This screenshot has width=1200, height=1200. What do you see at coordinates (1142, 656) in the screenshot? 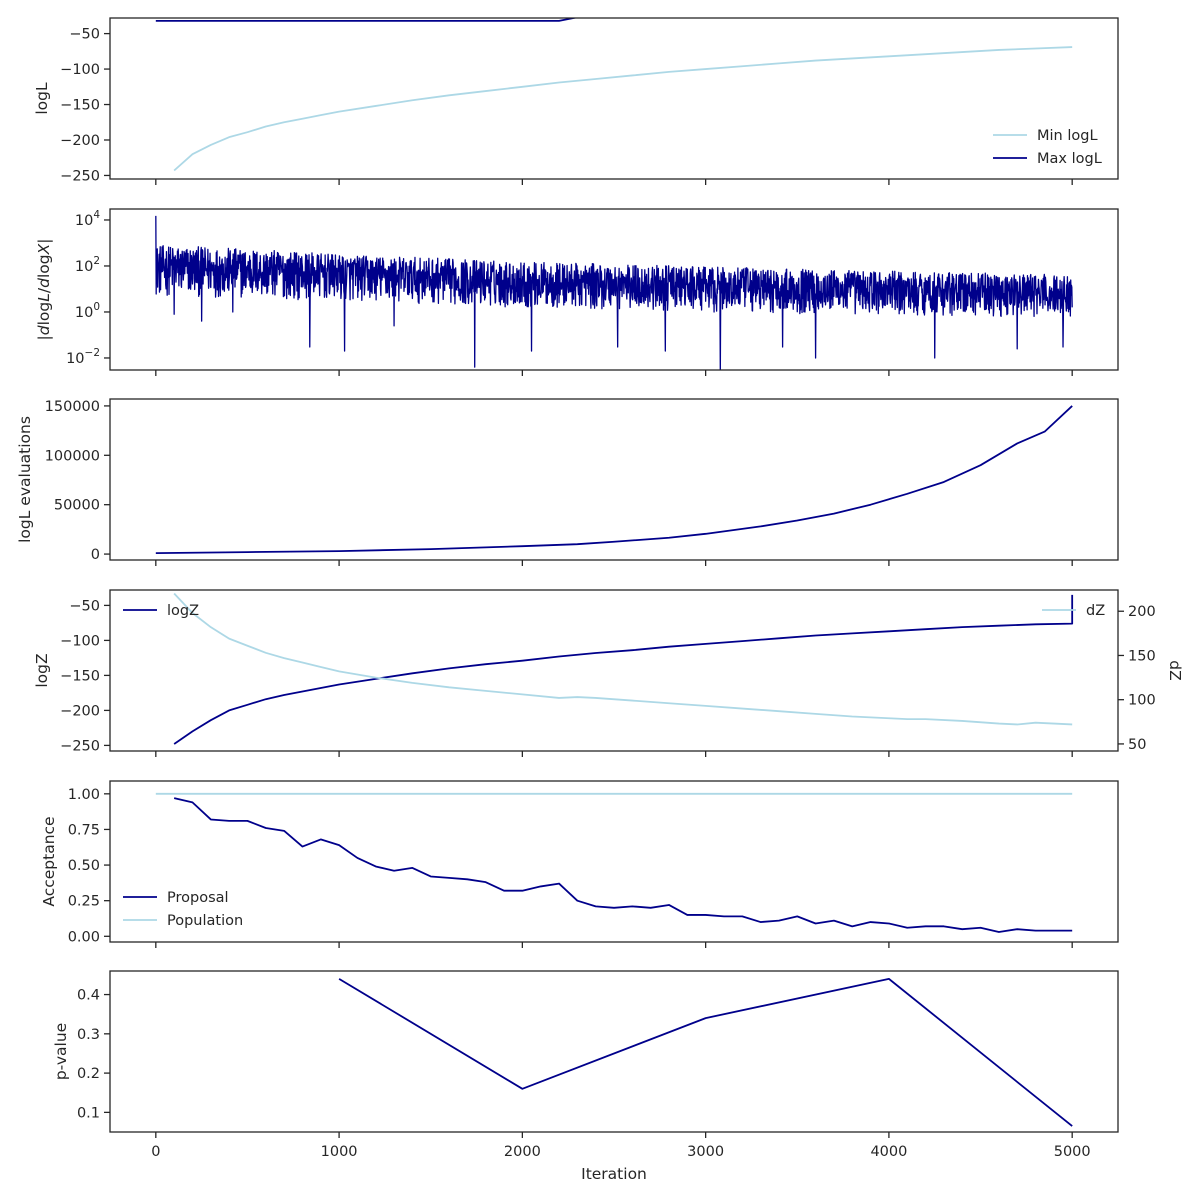
I see `y2-tick-label: 150` at bounding box center [1142, 656].